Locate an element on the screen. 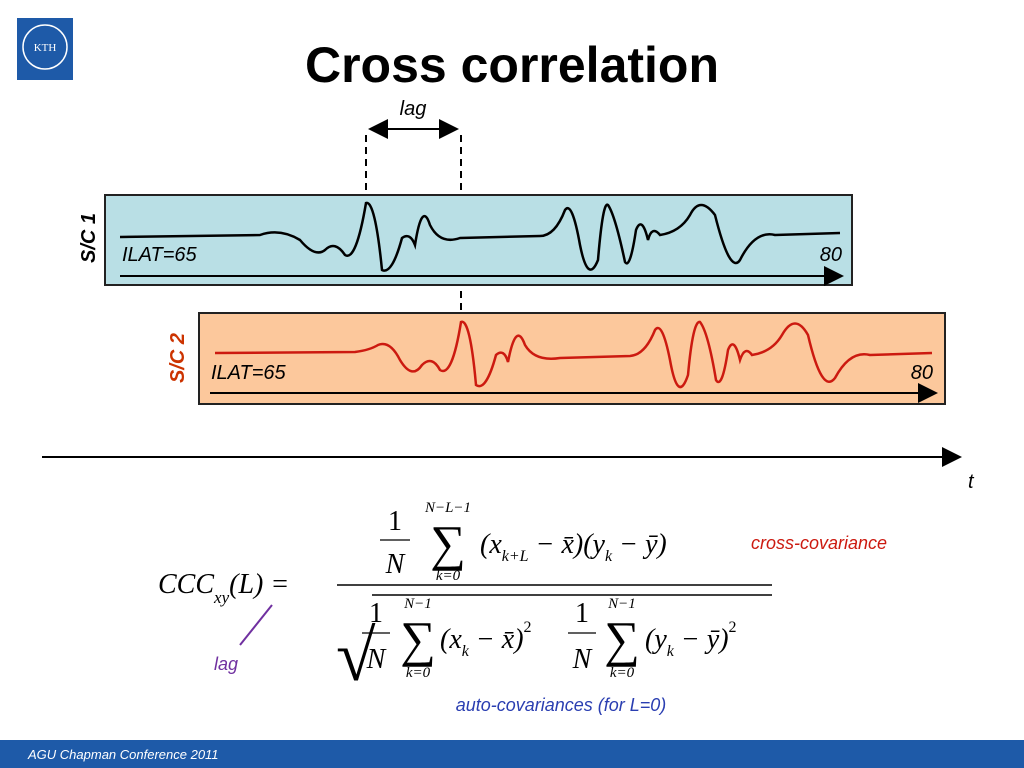 This screenshot has height=768, width=1024. note-pointer is located at coordinates (256, 625).